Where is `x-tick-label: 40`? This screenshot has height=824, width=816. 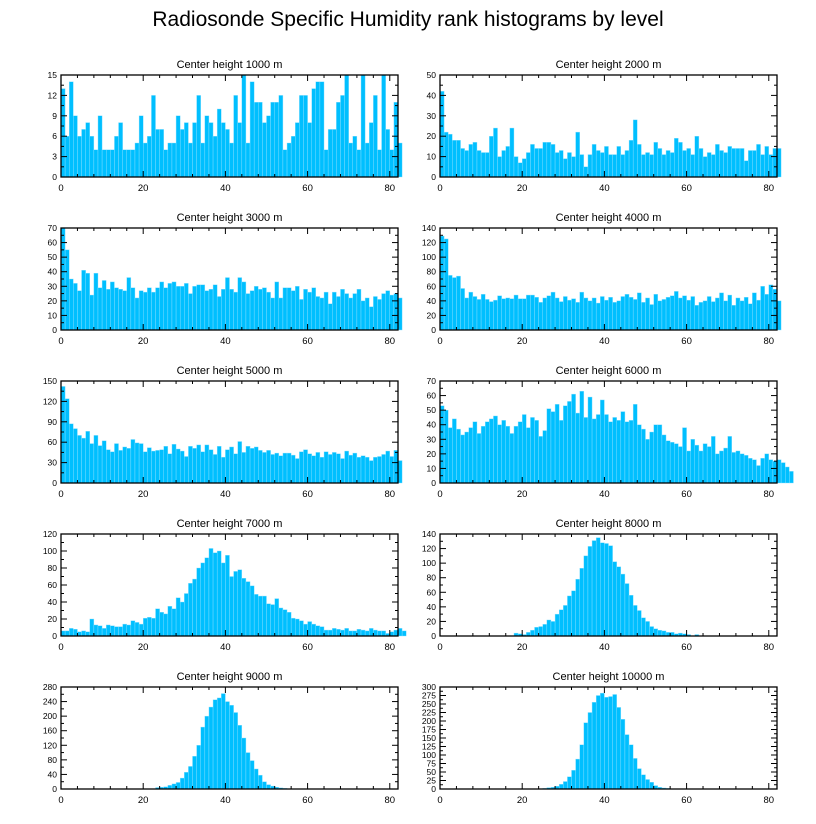
x-tick-label: 40 is located at coordinates (604, 647).